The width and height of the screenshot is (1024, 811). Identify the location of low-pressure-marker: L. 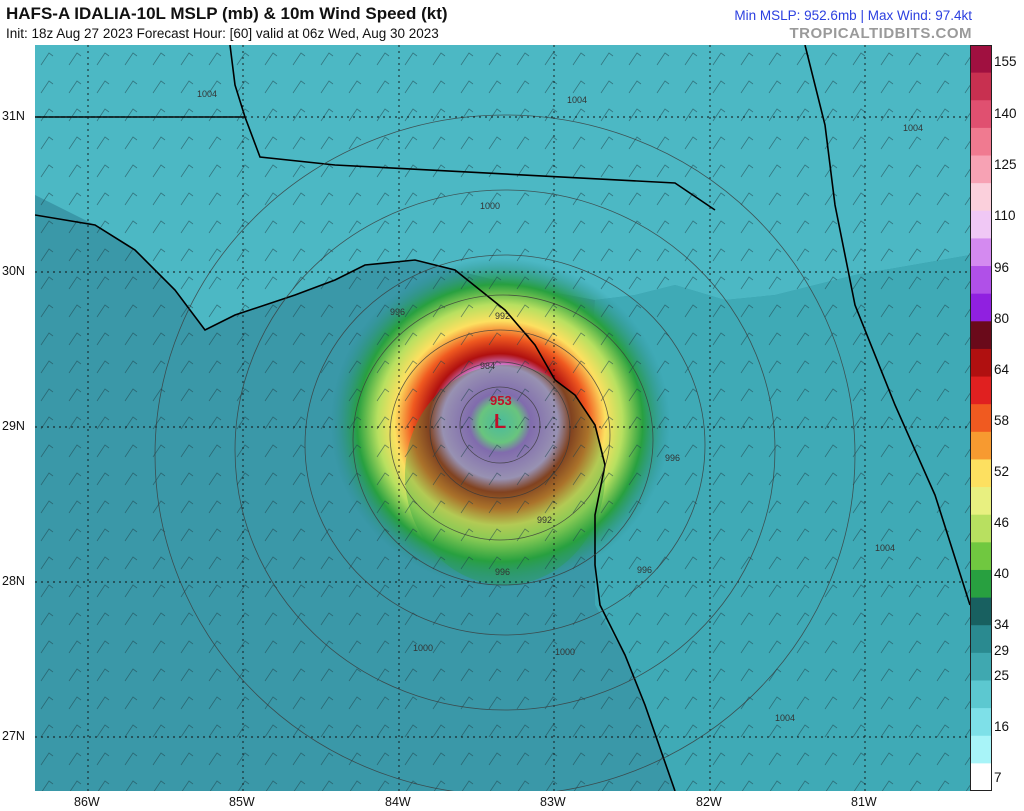
(500, 422).